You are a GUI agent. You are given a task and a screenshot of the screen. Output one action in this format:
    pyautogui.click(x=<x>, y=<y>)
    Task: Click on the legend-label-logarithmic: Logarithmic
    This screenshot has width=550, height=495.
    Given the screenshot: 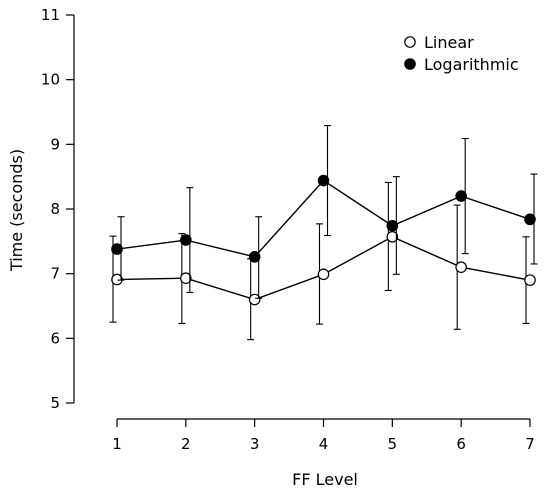 What is the action you would take?
    pyautogui.click(x=471, y=64)
    